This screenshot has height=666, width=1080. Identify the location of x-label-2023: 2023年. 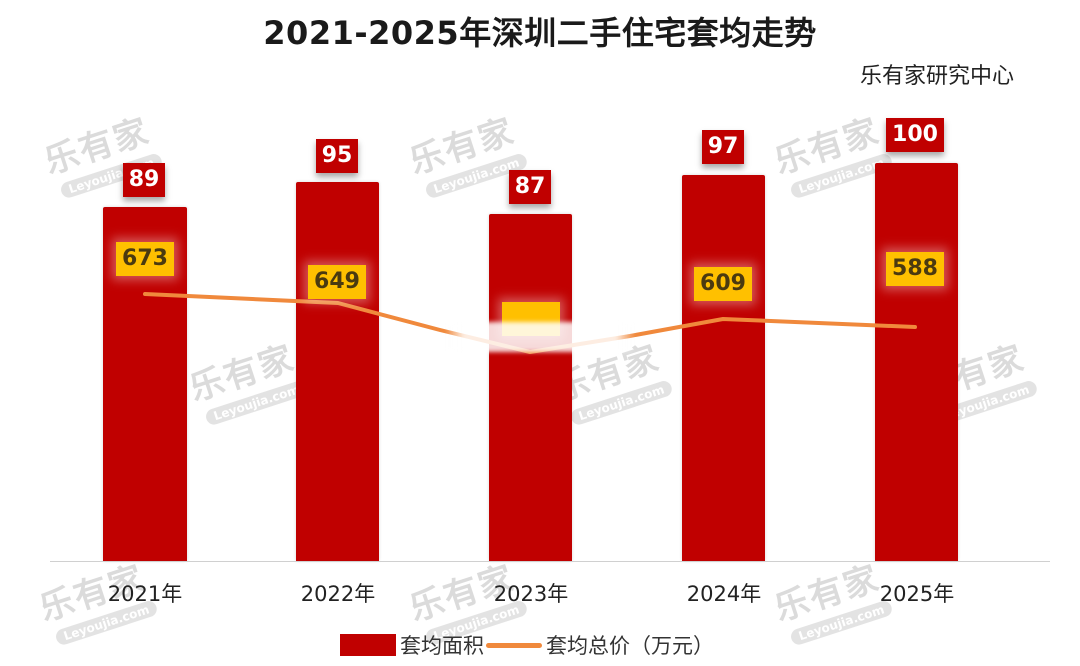
(531, 594).